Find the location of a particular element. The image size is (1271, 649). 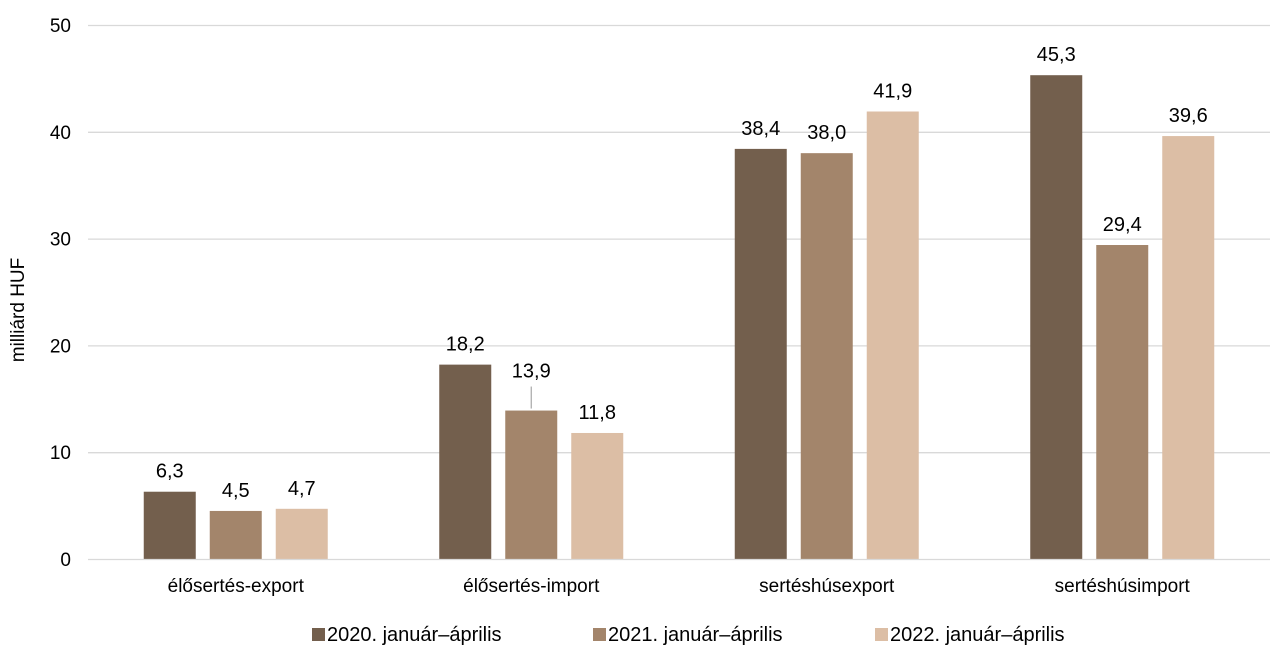

y-axis-ticks: 0 10 20 30 40 50 is located at coordinates (60, 293).